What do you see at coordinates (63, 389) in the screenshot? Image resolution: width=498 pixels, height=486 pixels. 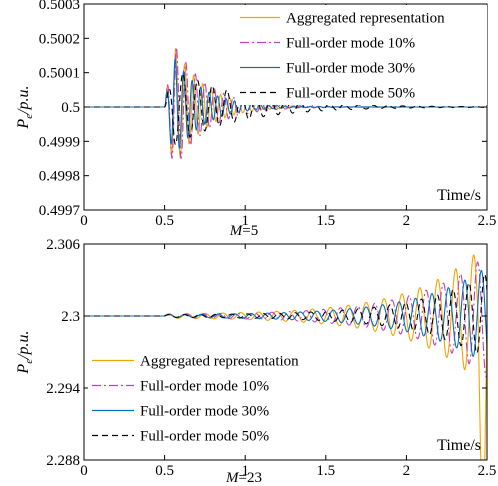 I see `y-tick-label: 2.294` at bounding box center [63, 389].